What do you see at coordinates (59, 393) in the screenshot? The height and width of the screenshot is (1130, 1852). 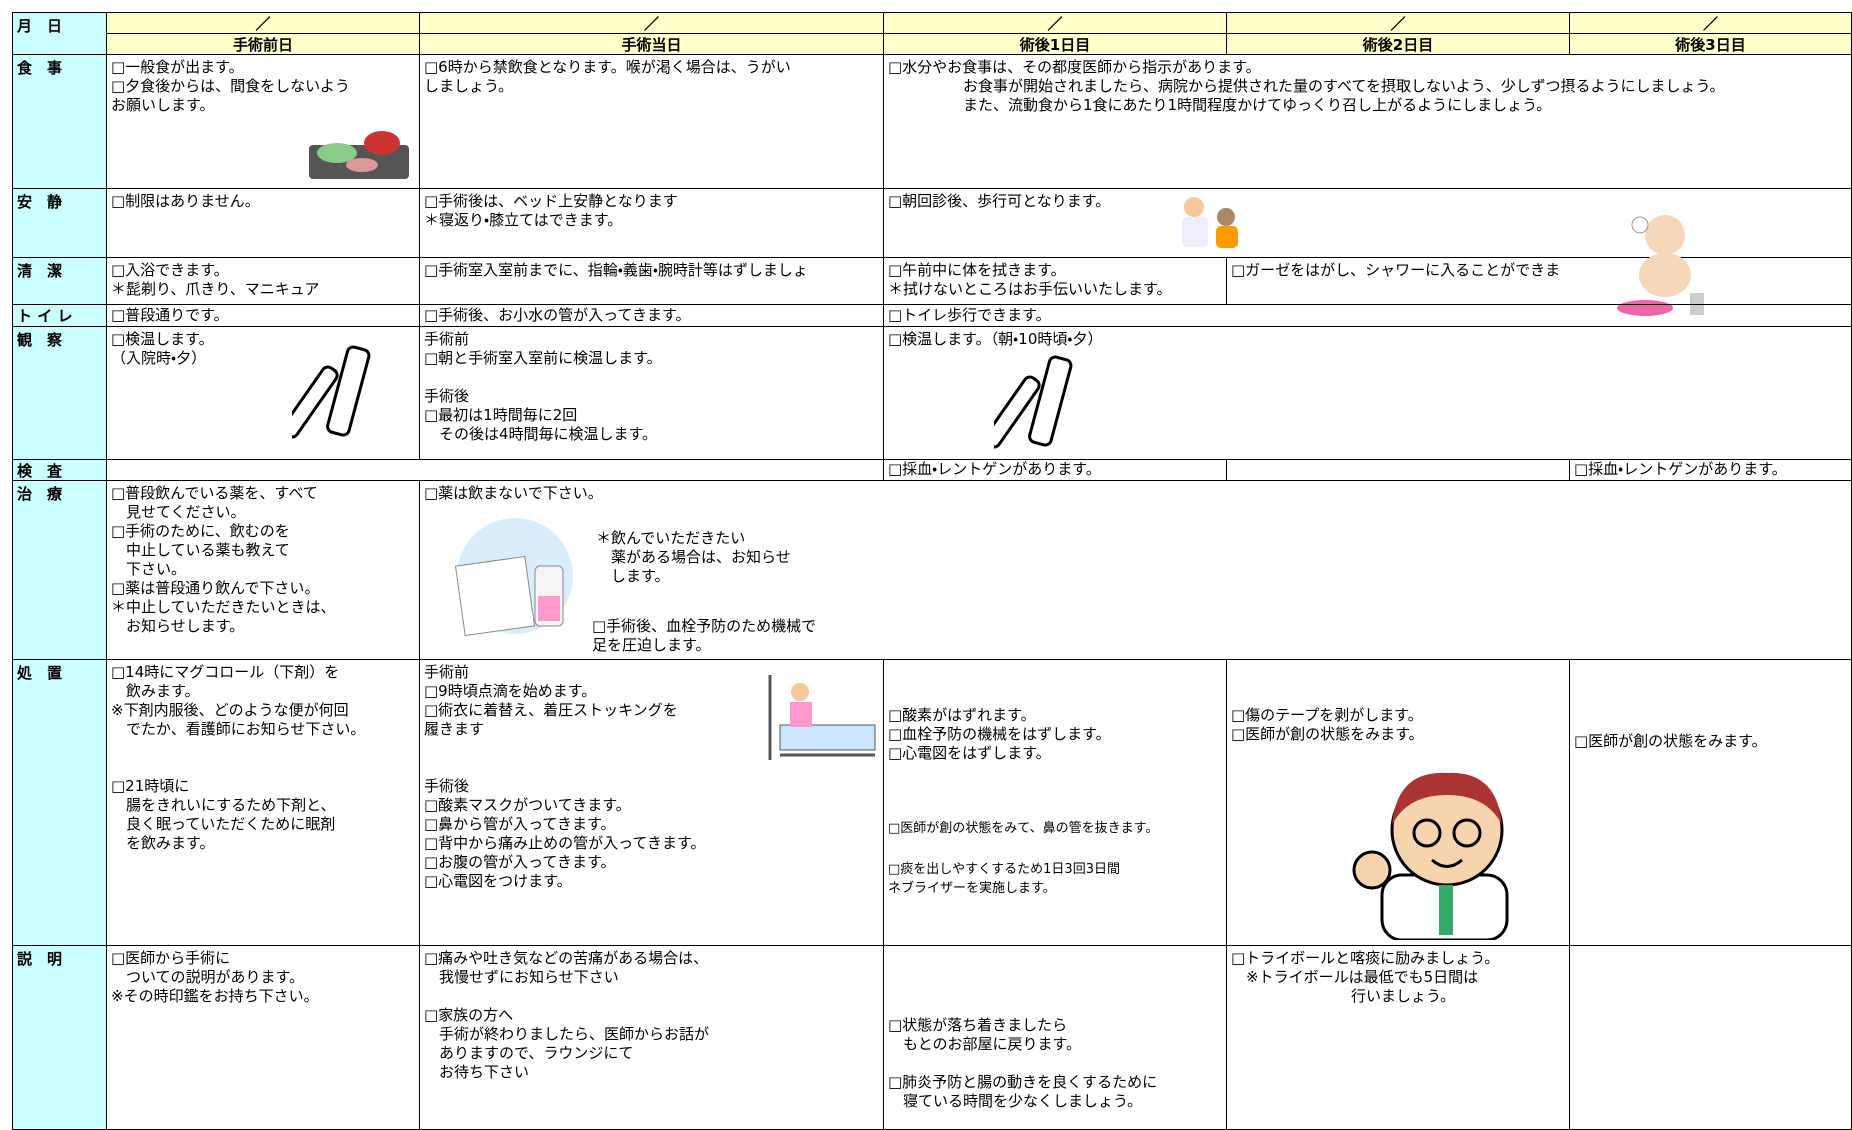 I see `row-label: 観 察` at bounding box center [59, 393].